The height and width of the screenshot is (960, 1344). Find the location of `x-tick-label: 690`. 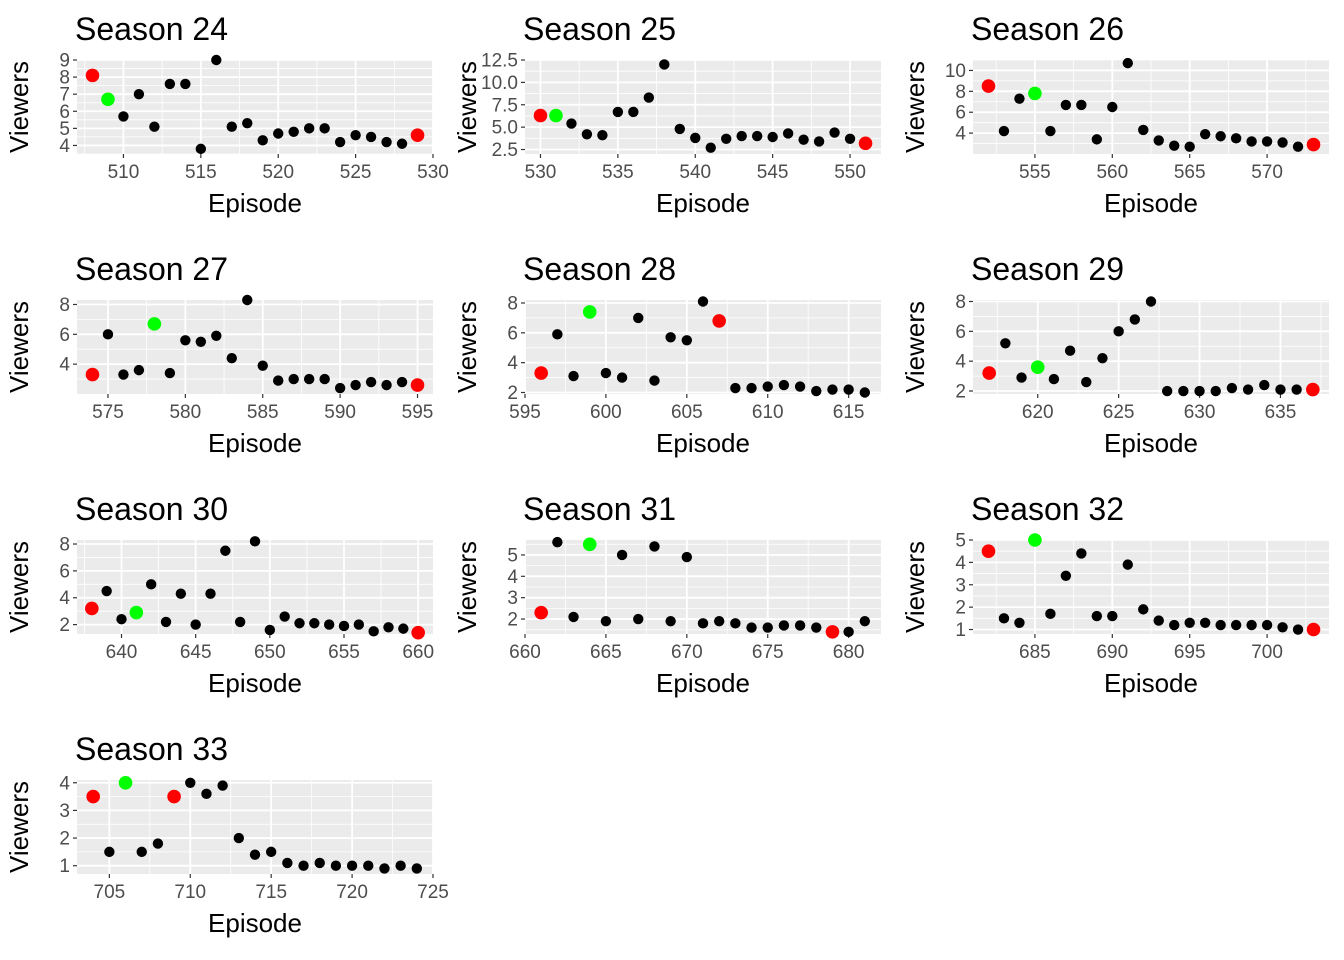

x-tick-label: 690 is located at coordinates (1112, 652).